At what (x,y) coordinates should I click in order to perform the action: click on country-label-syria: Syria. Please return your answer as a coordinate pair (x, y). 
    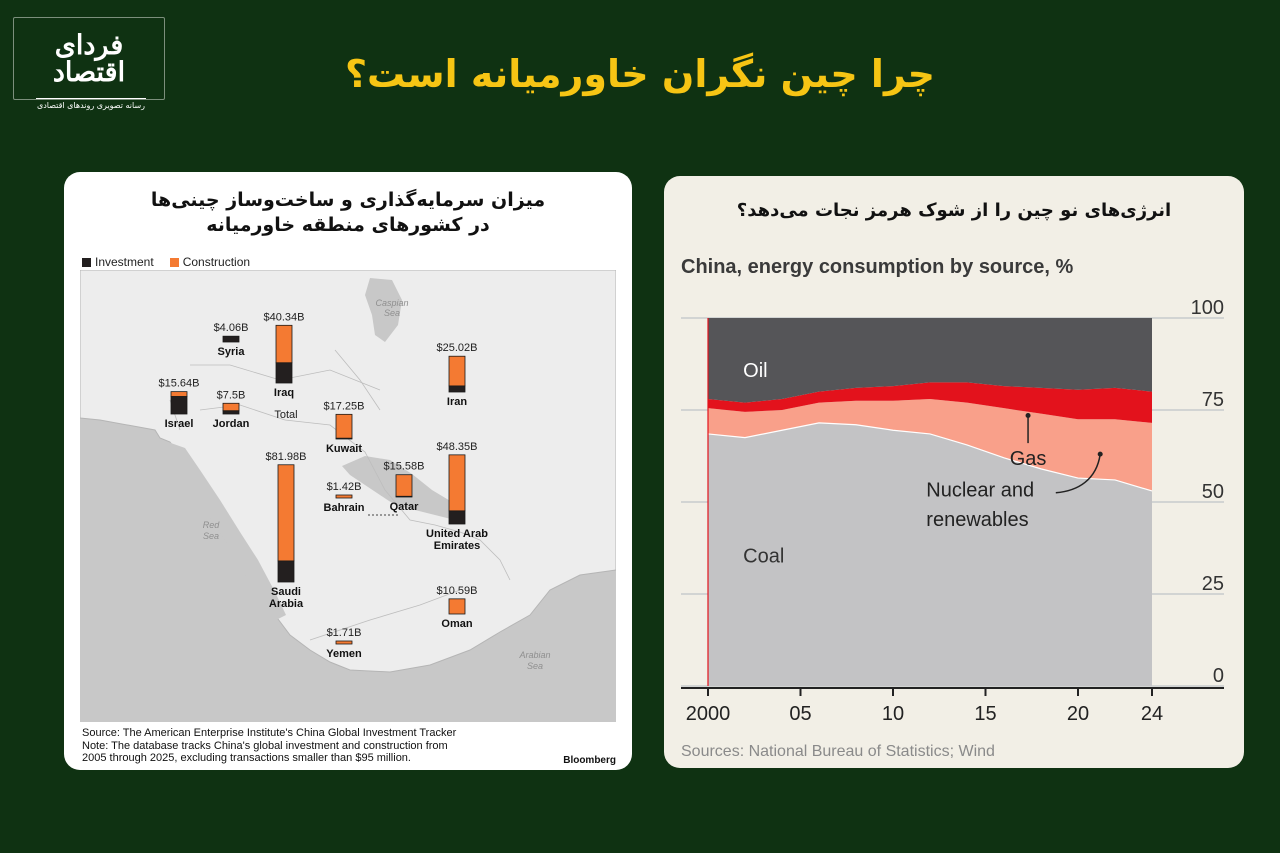
    Looking at the image, I should click on (232, 352).